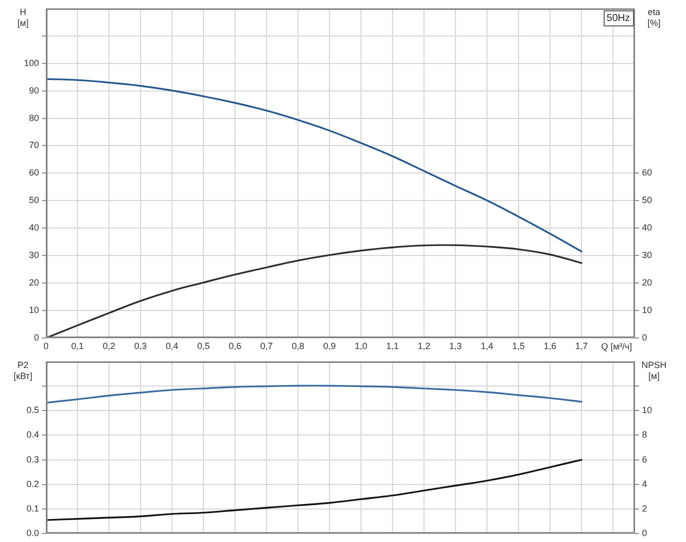 This screenshot has height=542, width=686. I want to click on y-tick-label: 90, so click(33, 90).